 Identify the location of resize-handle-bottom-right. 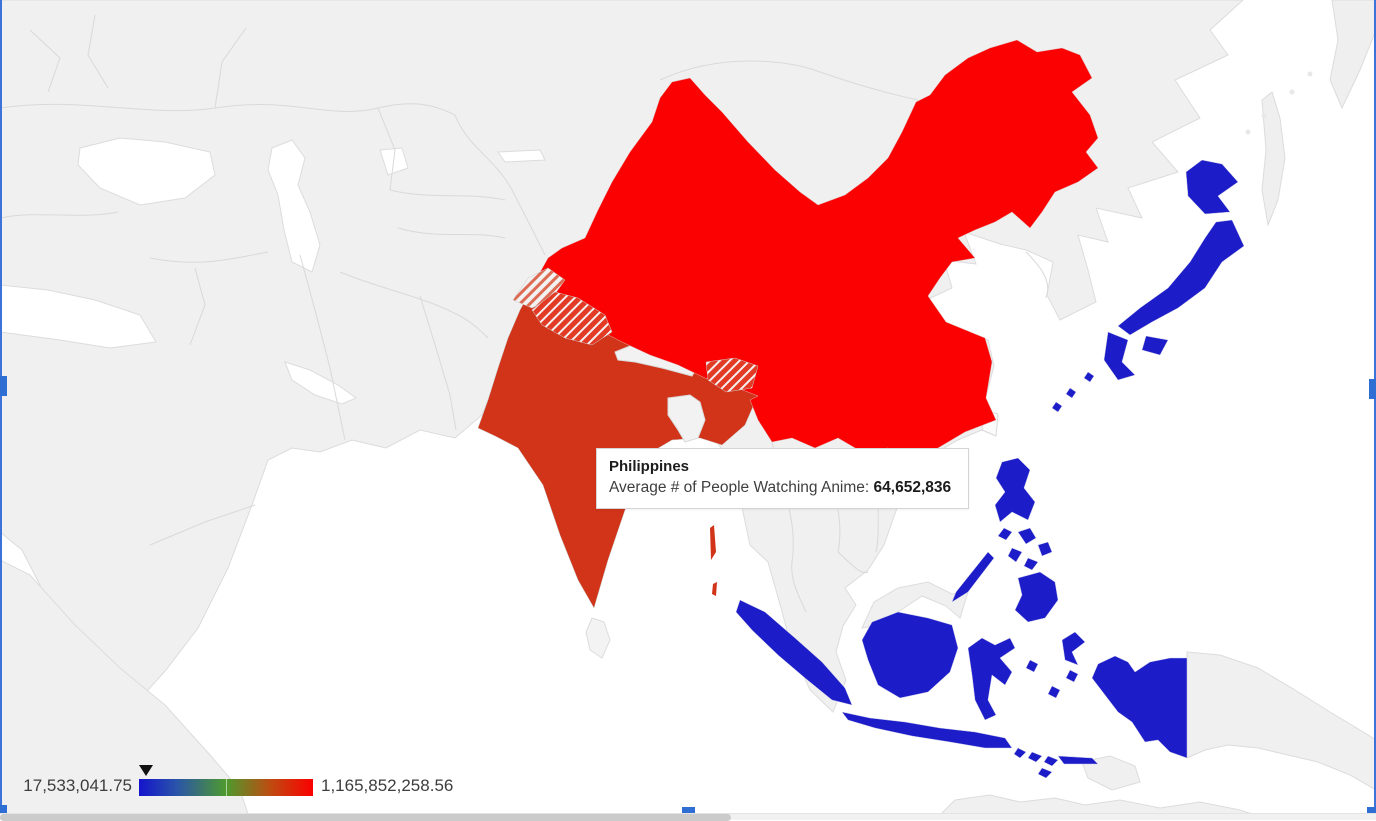
(1371, 810).